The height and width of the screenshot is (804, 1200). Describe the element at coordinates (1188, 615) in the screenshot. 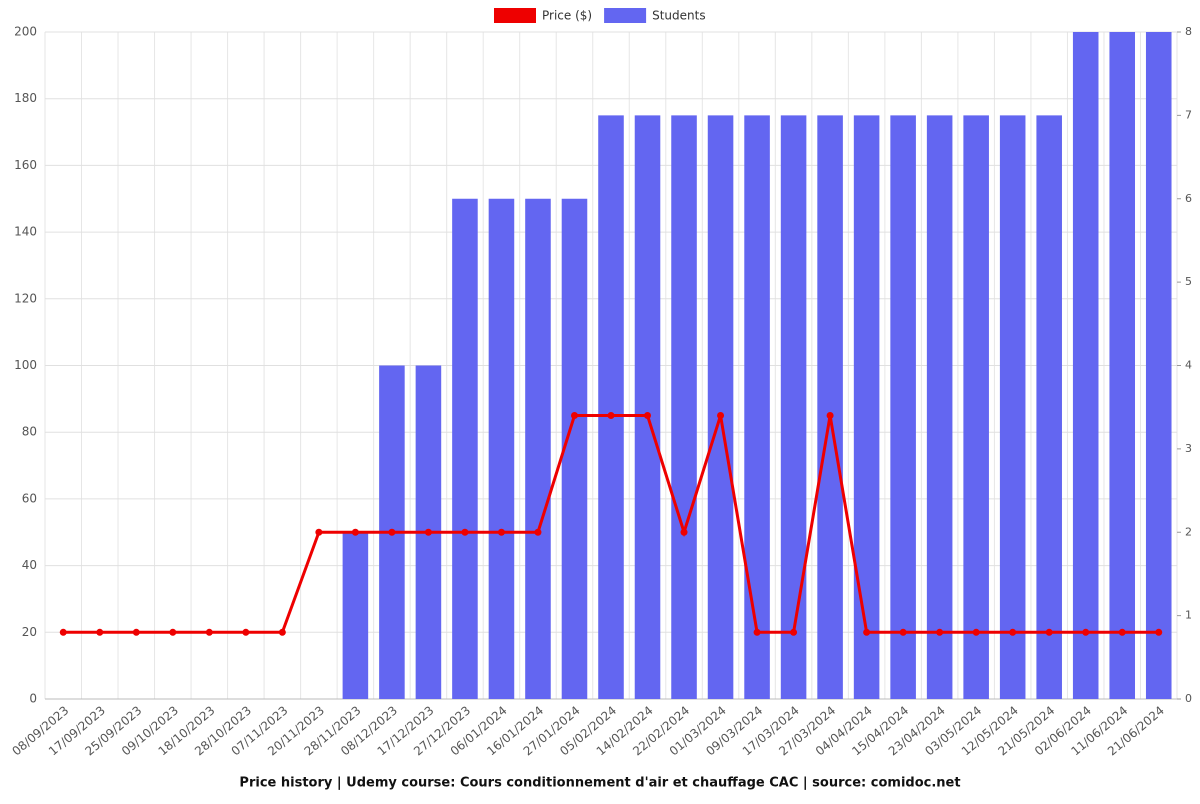

I see `y2-tick-label: 1` at that location.